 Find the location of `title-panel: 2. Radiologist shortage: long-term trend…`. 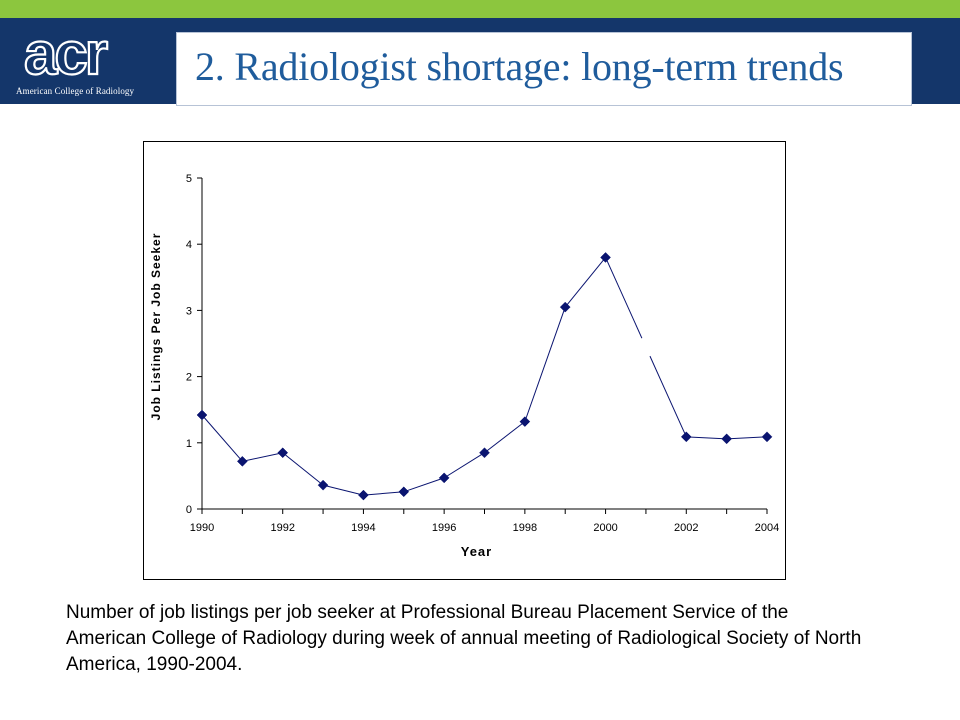

title-panel: 2. Radiologist shortage: long-term trend… is located at coordinates (544, 69).